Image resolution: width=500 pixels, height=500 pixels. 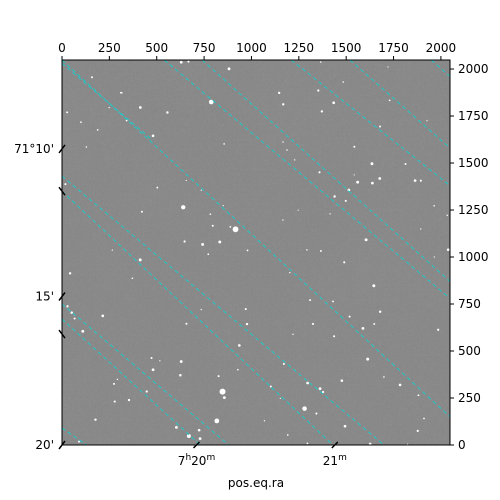 I want to click on top-tick-label: 1250, so click(x=299, y=48).